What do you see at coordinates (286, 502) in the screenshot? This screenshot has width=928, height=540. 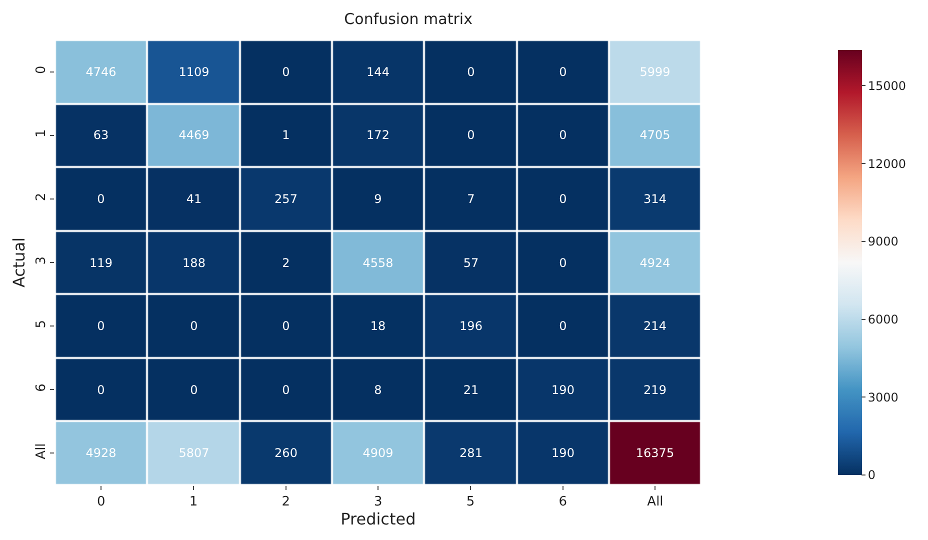 I see `x-tick-label: 2` at bounding box center [286, 502].